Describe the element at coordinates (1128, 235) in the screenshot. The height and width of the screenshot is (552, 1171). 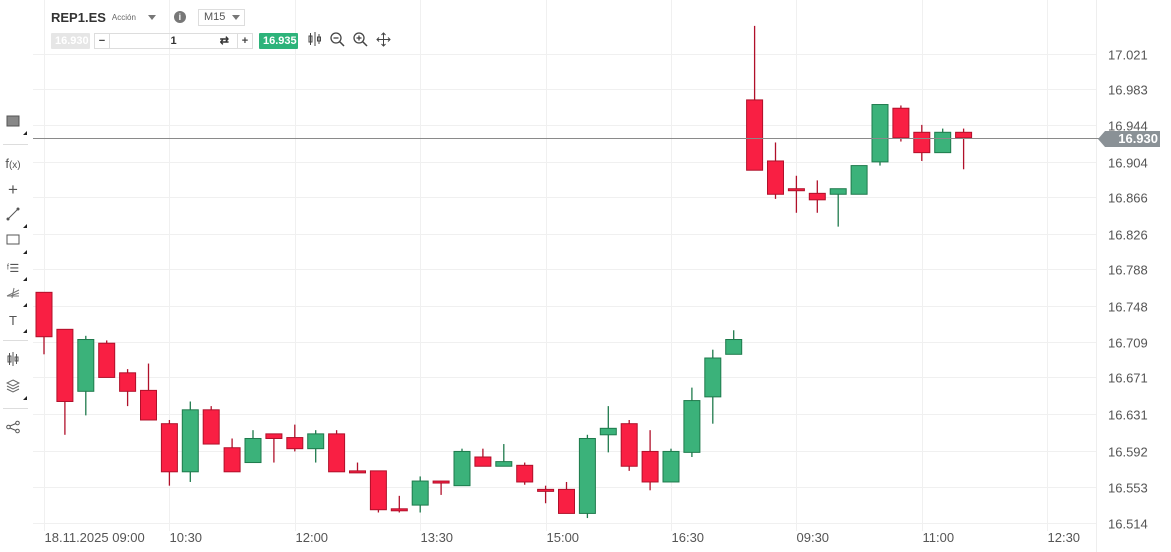
I see `y-tick-label: 16.826` at that location.